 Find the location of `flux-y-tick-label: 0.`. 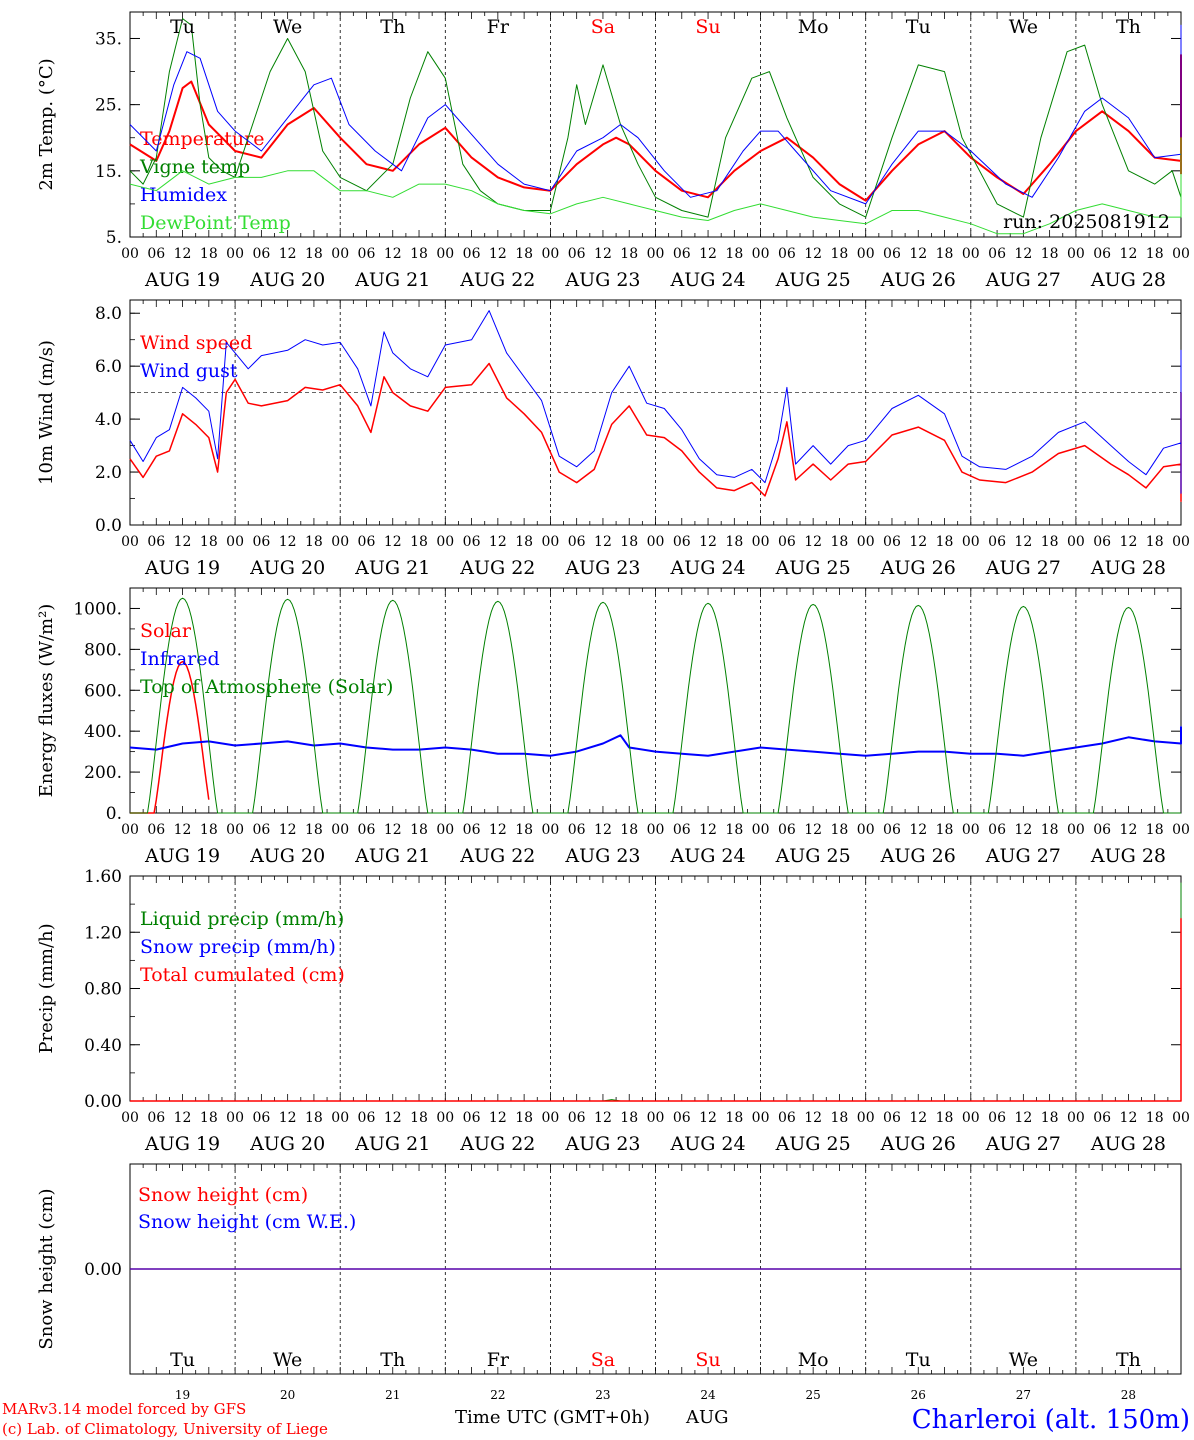

flux-y-tick-label: 0. is located at coordinates (114, 814).